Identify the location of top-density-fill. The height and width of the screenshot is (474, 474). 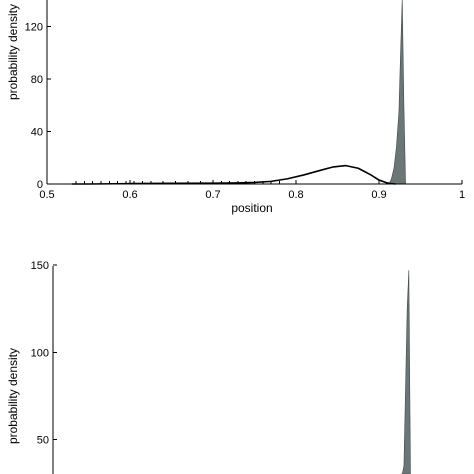
(397, 92).